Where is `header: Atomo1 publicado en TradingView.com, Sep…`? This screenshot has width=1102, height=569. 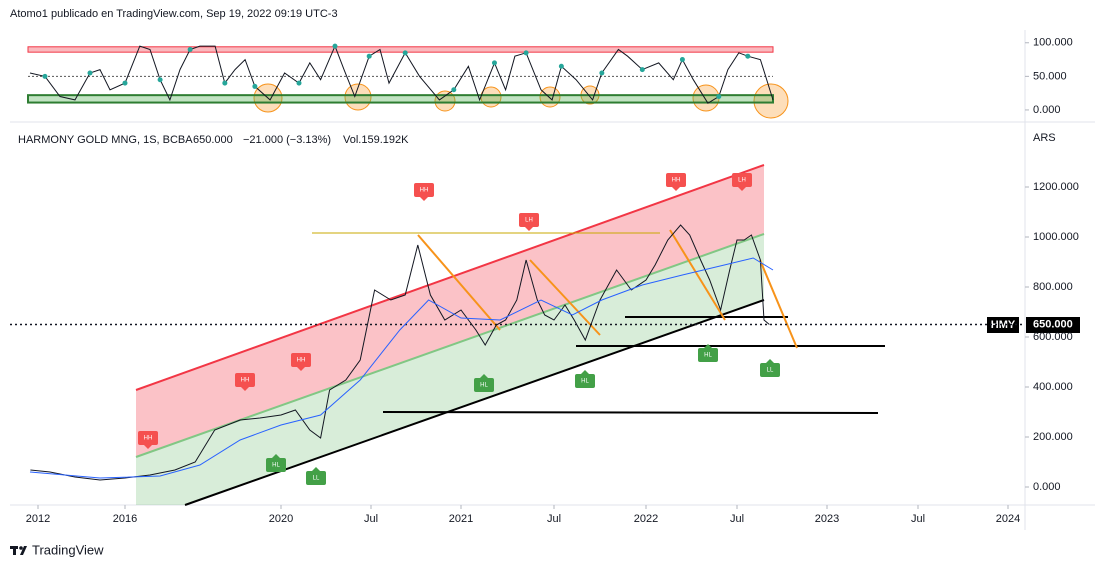
header: Atomo1 publicado en TradingView.com, Sep… is located at coordinates (174, 14).